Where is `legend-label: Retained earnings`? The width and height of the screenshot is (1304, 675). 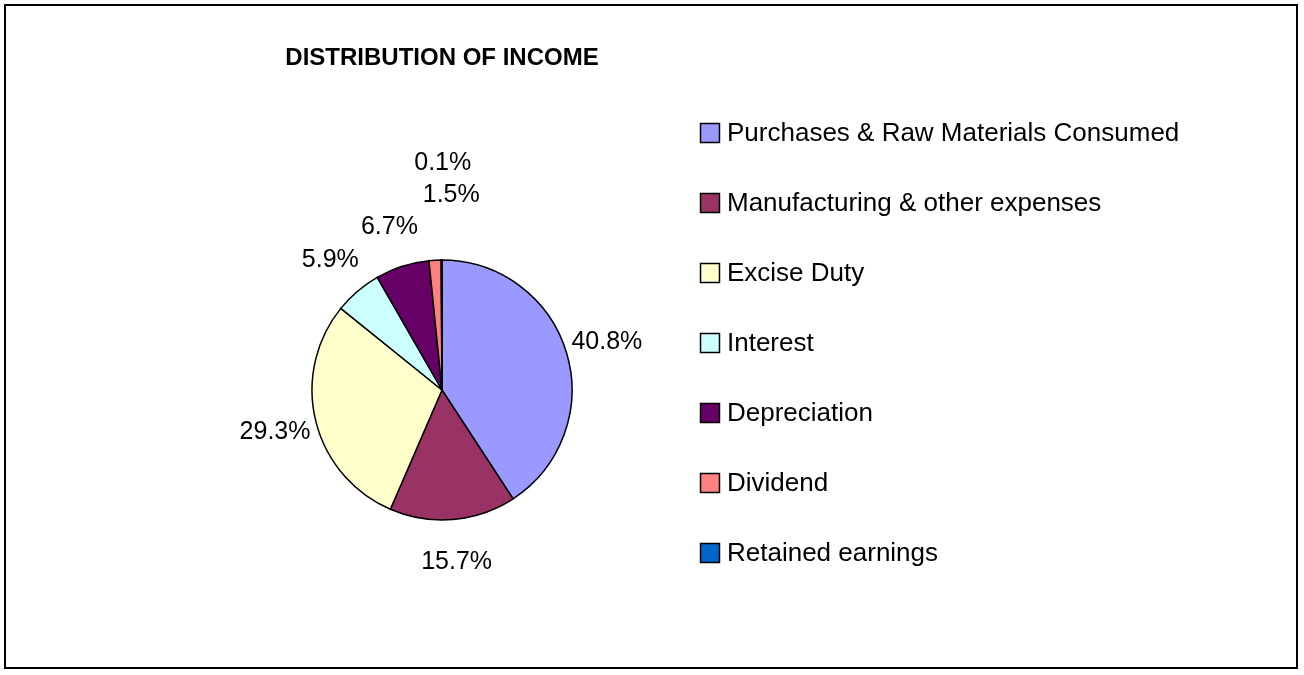 legend-label: Retained earnings is located at coordinates (833, 552).